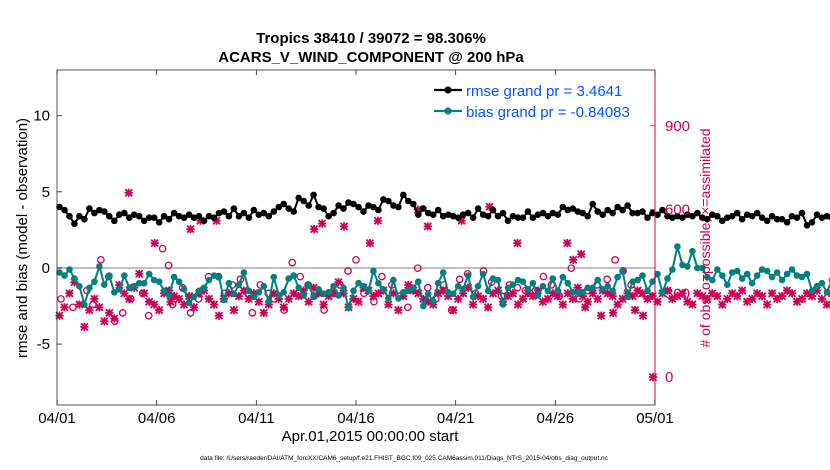 The image size is (830, 470). What do you see at coordinates (57, 418) in the screenshot?
I see `x-tick-label: 04/01` at bounding box center [57, 418].